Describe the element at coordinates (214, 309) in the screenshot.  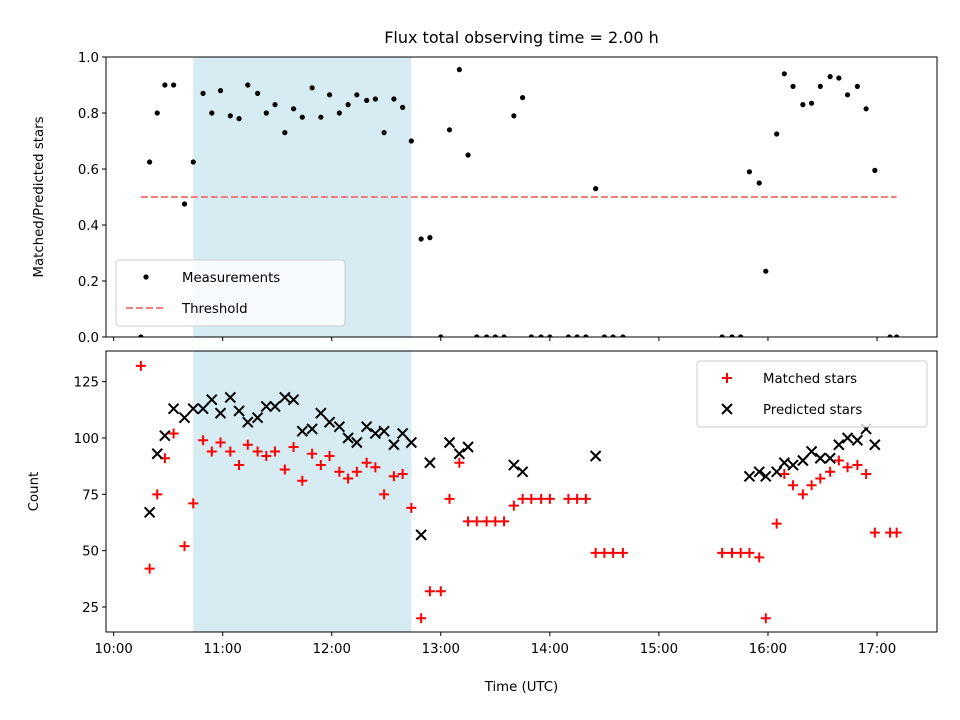
I see `legend-label: Threshold` at that location.